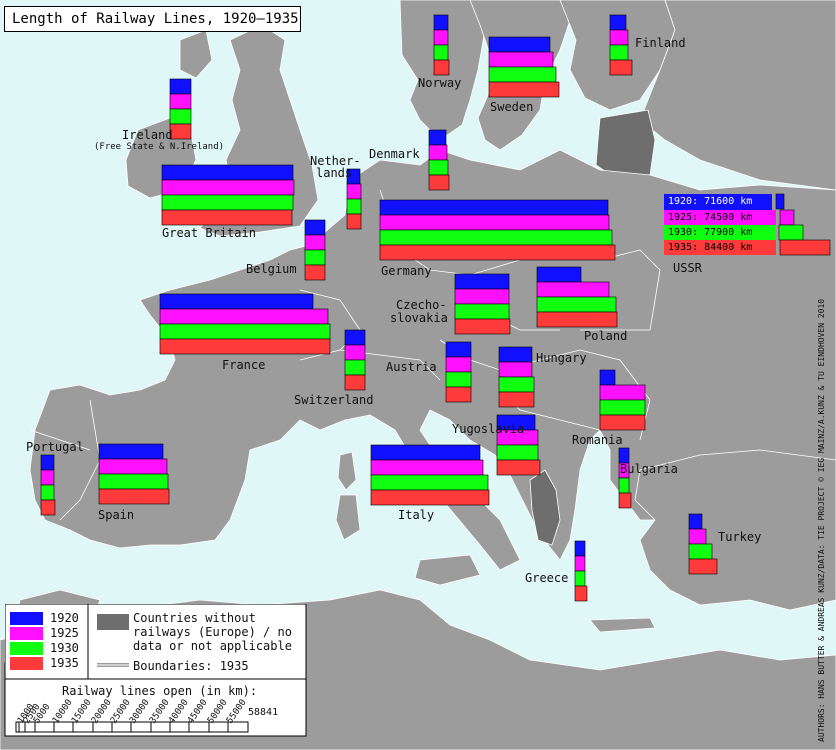  I want to click on label-turkey: Turkey, so click(740, 537).